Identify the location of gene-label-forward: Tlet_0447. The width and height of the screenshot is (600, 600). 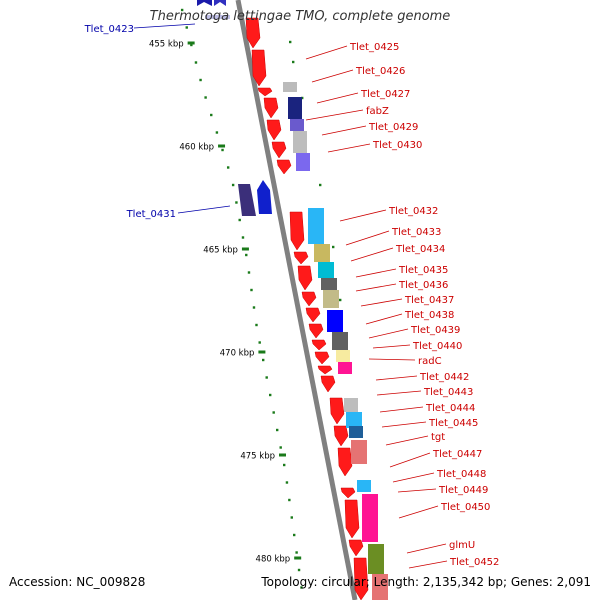
(457, 454).